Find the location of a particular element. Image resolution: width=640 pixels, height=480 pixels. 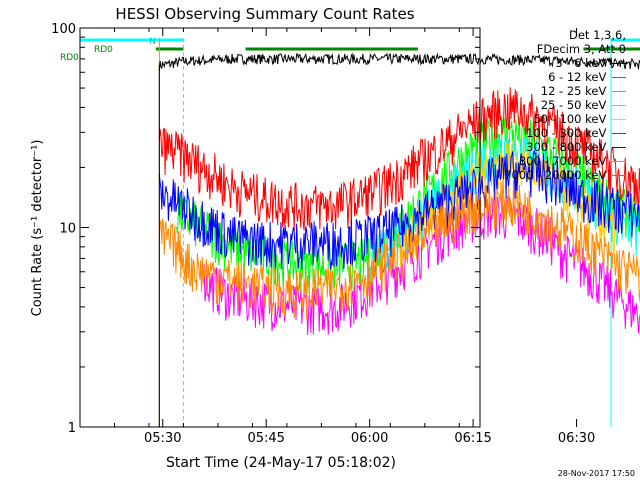

legend-entry-label: 25 - 50 keV is located at coordinates (575, 105).